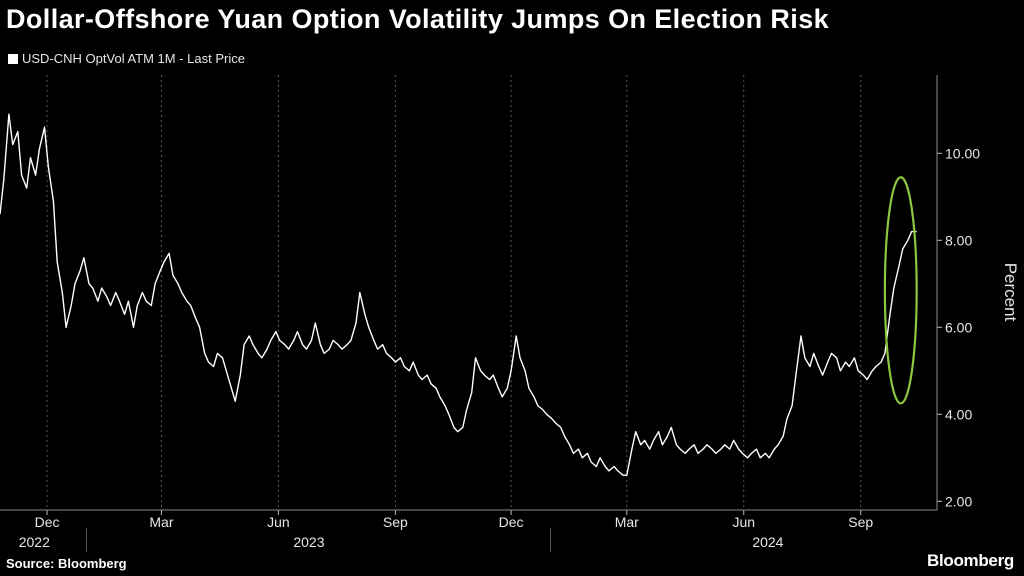 This screenshot has width=1024, height=576. What do you see at coordinates (962, 153) in the screenshot?
I see `y-tick-label: 10.00` at bounding box center [962, 153].